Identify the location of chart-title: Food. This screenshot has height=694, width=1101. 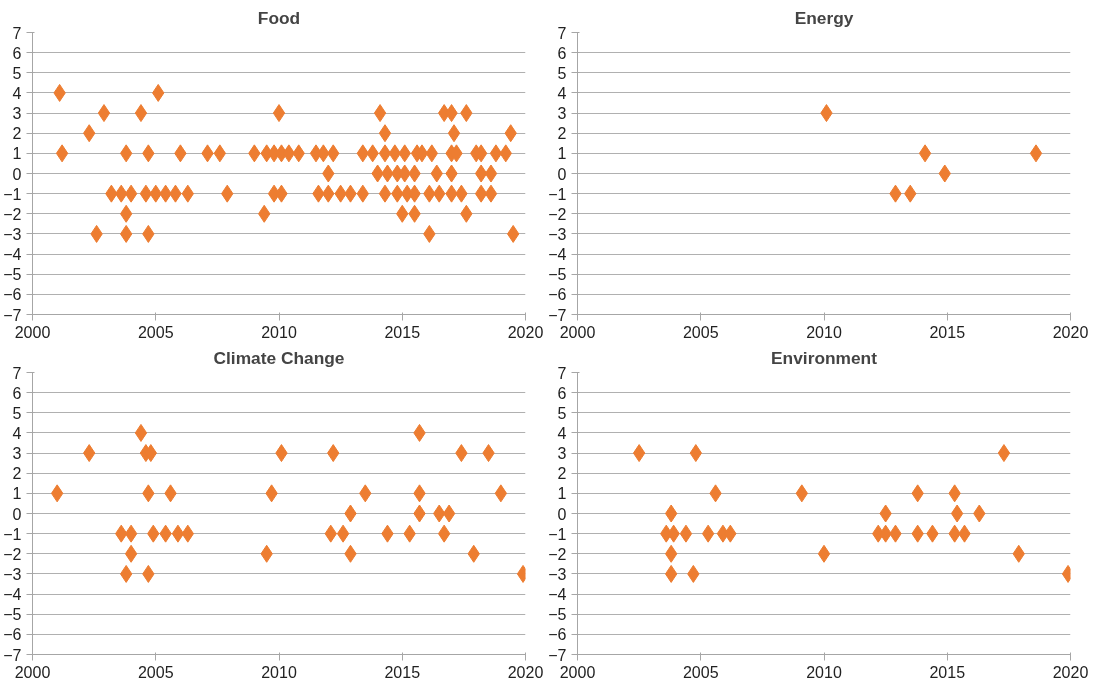
(279, 17).